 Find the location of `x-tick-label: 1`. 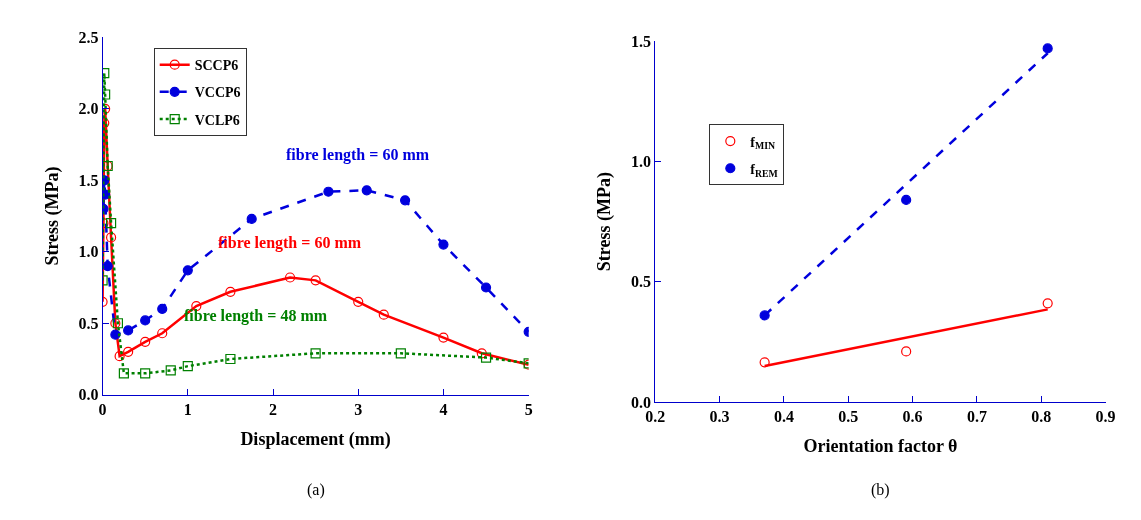

x-tick-label: 1 is located at coordinates (187, 409).